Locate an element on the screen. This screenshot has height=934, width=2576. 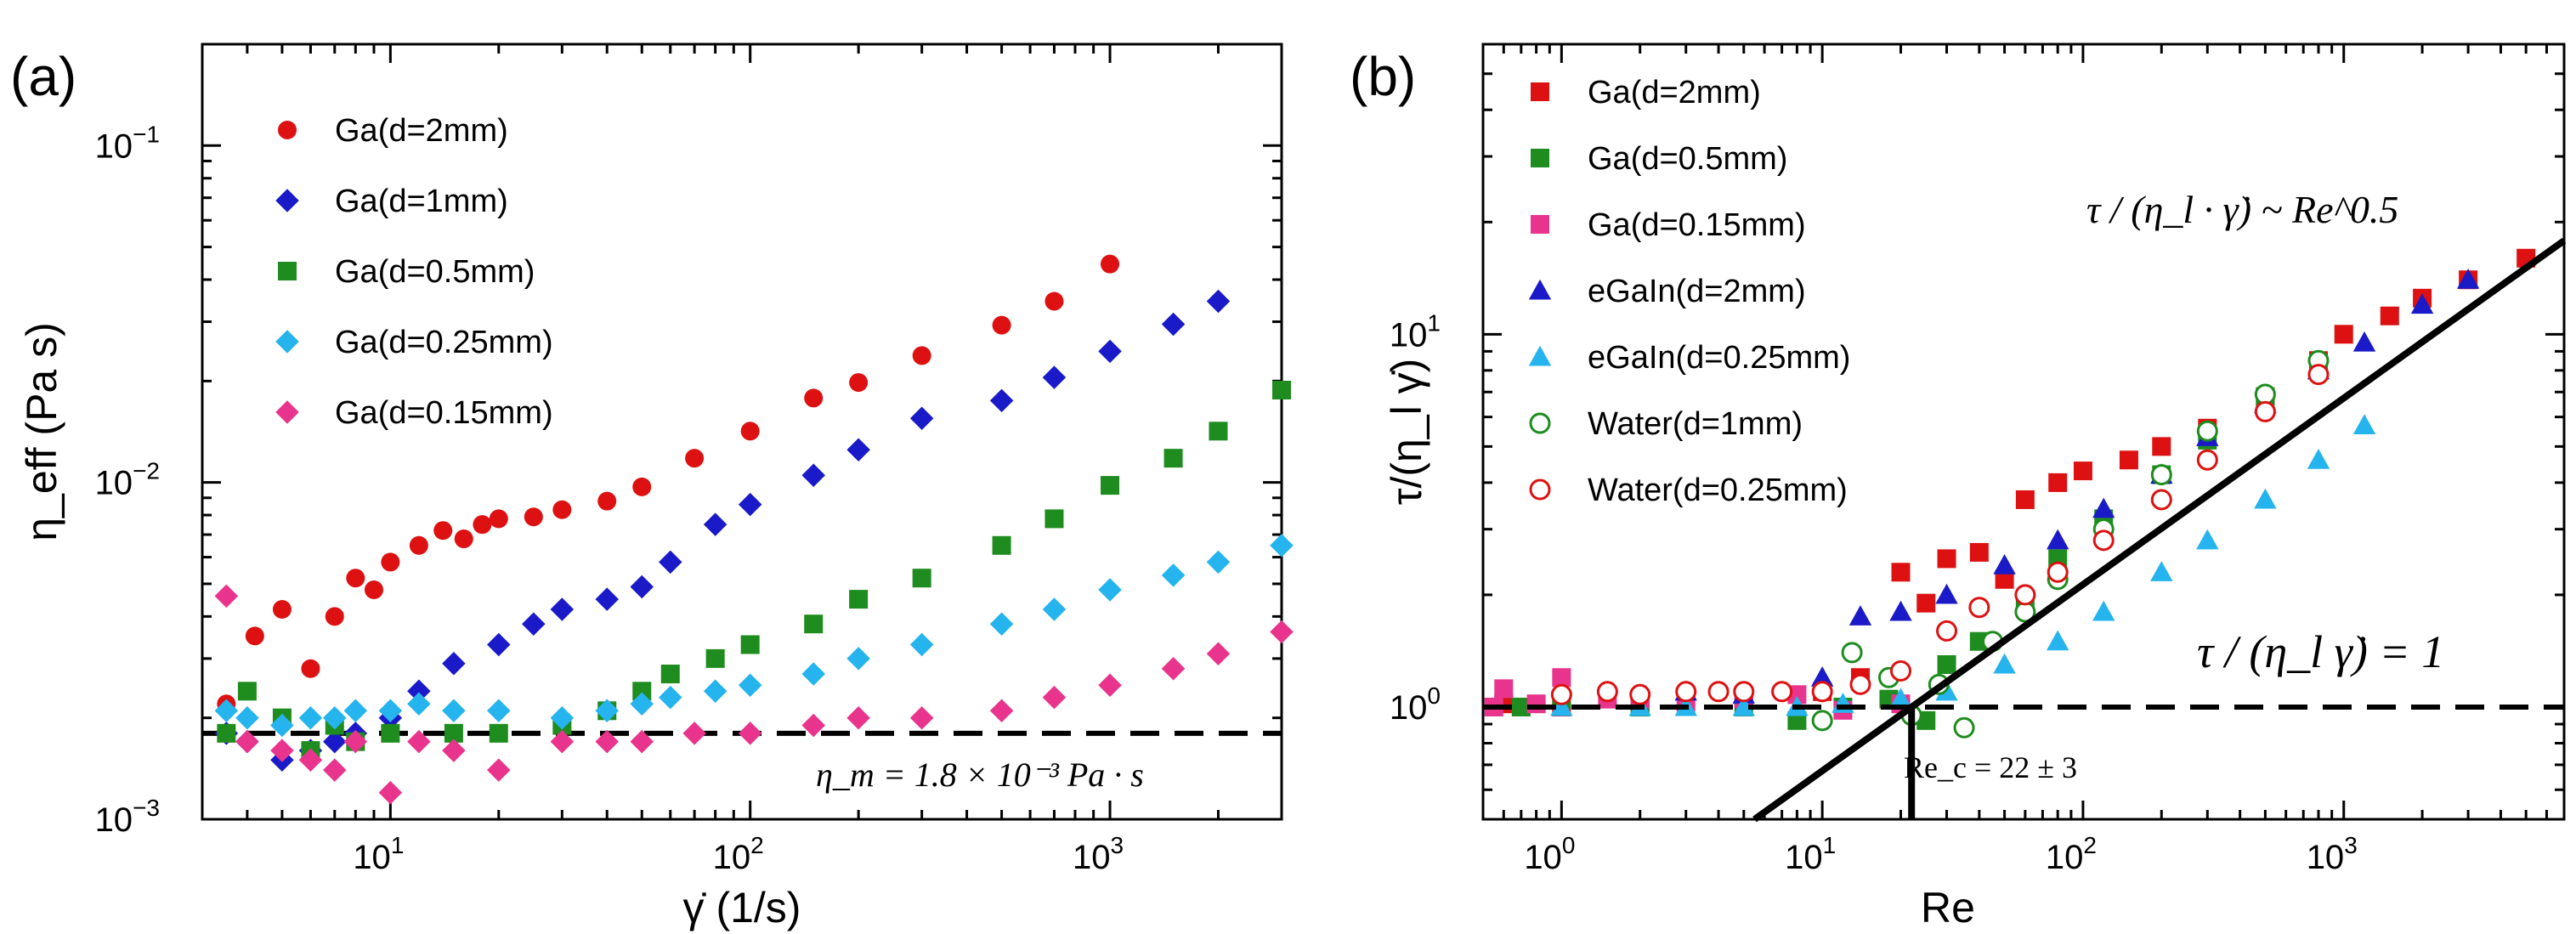
panel-b-x-tick-label: 10⁰ is located at coordinates (1549, 854).